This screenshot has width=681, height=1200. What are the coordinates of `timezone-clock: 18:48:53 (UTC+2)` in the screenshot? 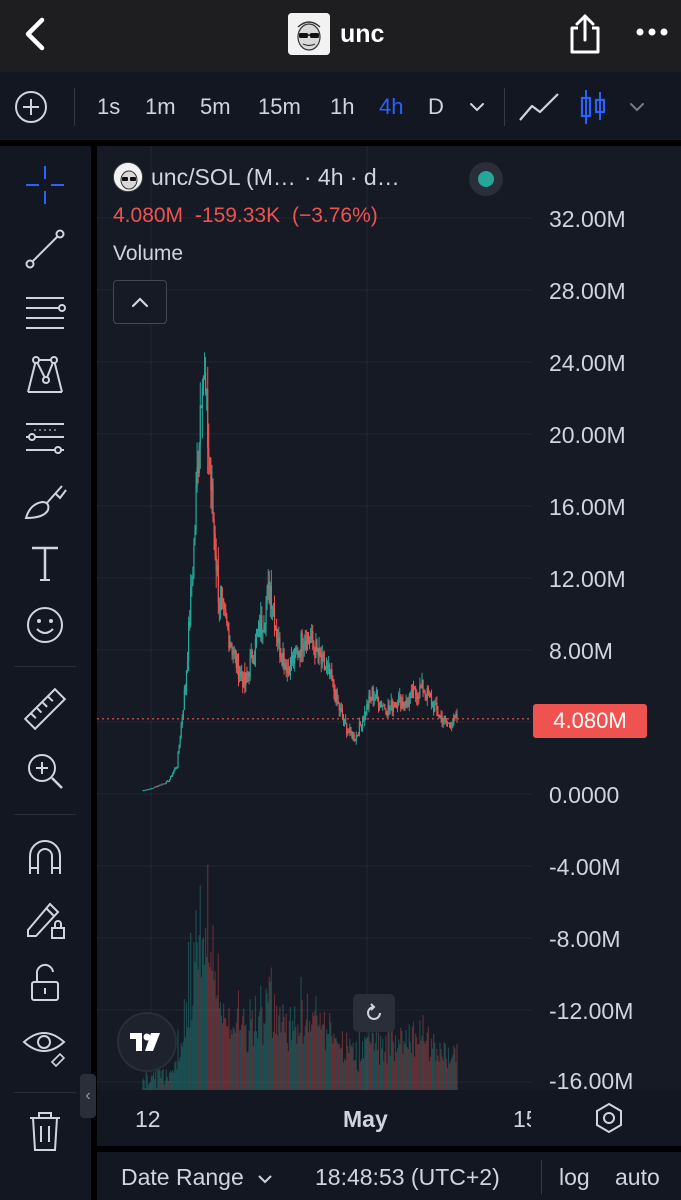 It's located at (407, 1177).